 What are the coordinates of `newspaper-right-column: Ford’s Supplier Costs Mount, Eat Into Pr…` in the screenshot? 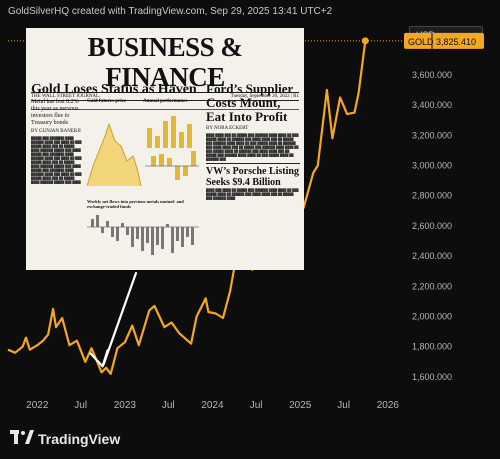 It's located at (253, 141).